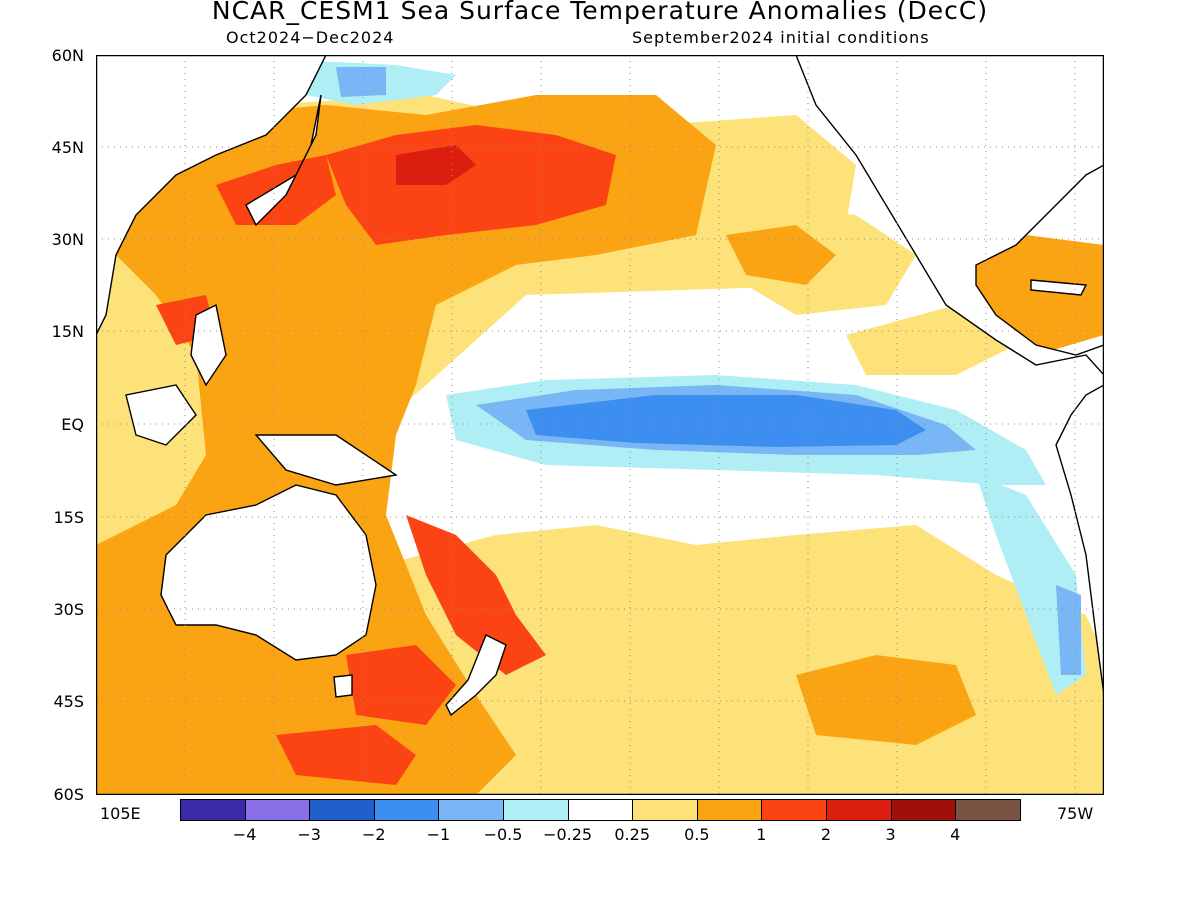  What do you see at coordinates (67, 147) in the screenshot?
I see `lat-label-45n: 45N` at bounding box center [67, 147].